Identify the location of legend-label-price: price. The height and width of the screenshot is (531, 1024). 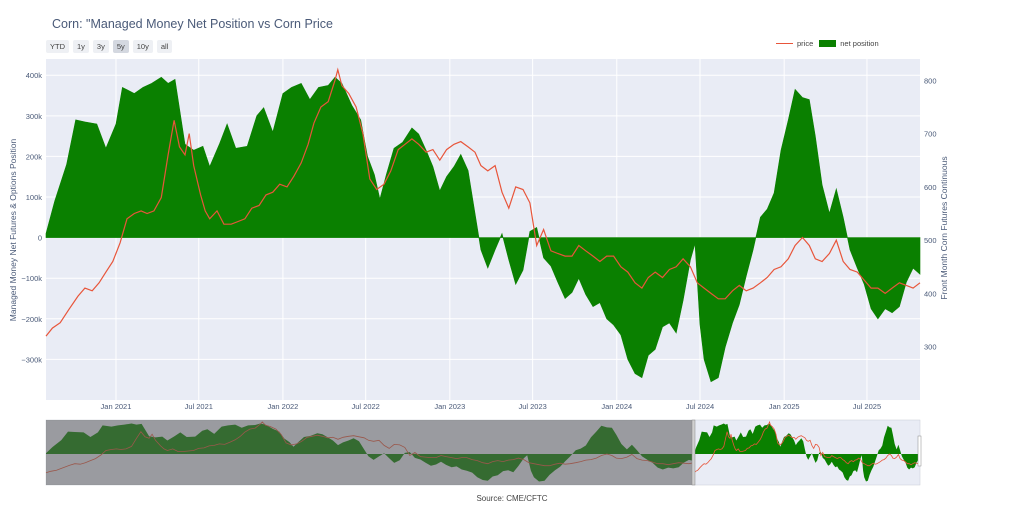
(805, 43).